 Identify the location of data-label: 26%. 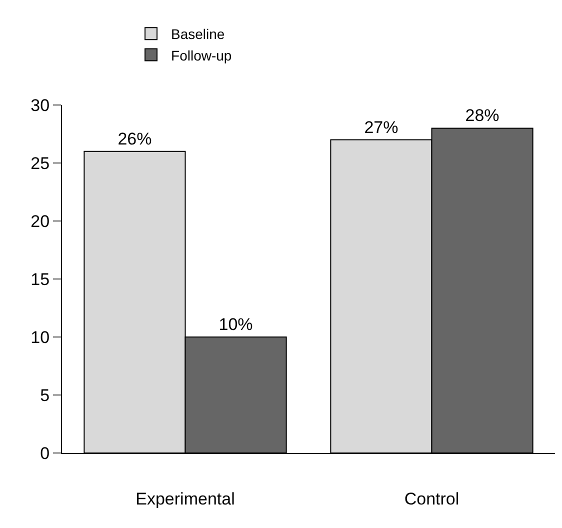
(135, 138).